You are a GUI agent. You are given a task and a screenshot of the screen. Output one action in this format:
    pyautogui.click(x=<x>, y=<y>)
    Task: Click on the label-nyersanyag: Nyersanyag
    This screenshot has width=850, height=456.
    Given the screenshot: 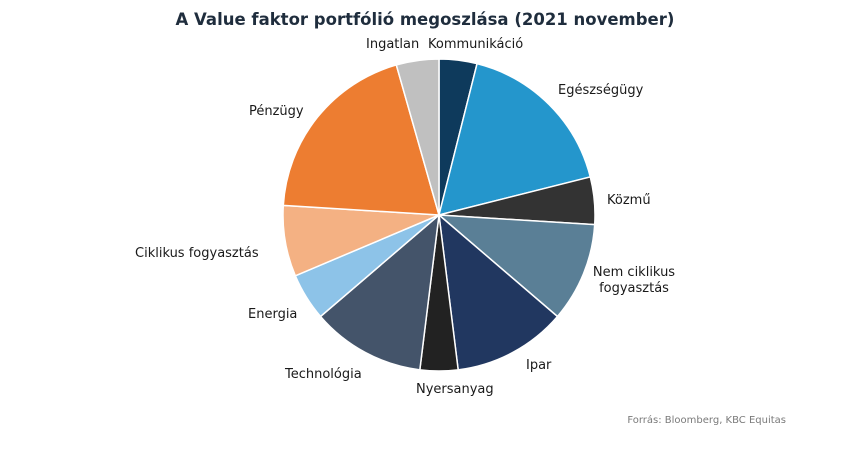 What is the action you would take?
    pyautogui.click(x=455, y=389)
    